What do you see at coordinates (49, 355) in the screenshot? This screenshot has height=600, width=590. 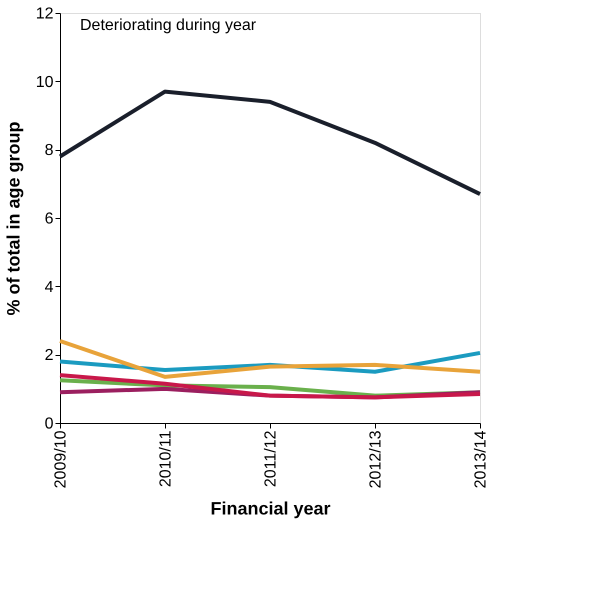 I see `y-tick-label: 2` at bounding box center [49, 355].